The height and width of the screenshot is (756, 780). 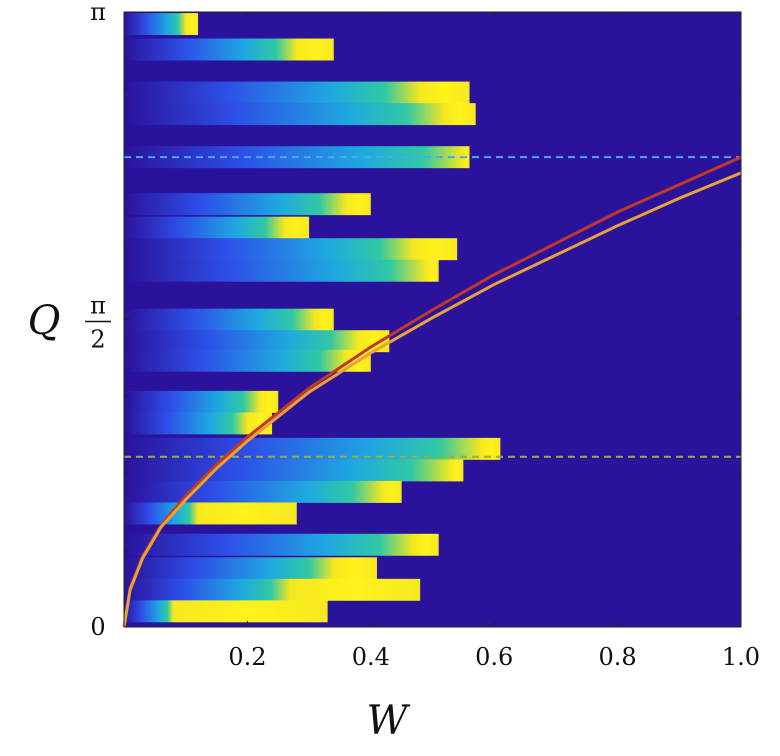 I want to click on x-tick-label: 0.8, so click(x=618, y=657).